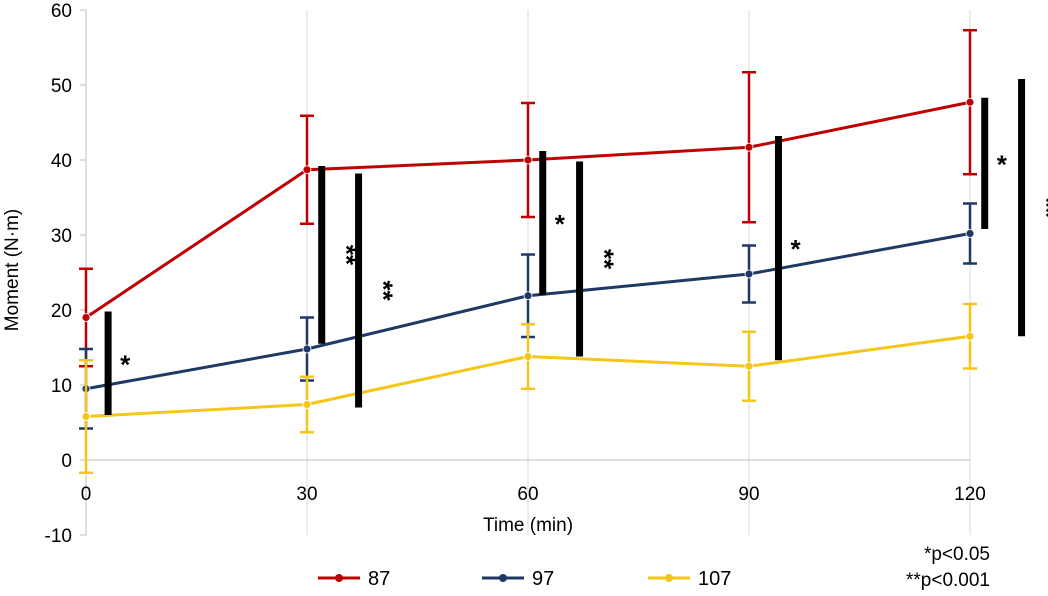 The height and width of the screenshot is (596, 1048). I want to click on x-tick-label: 30, so click(306, 494).